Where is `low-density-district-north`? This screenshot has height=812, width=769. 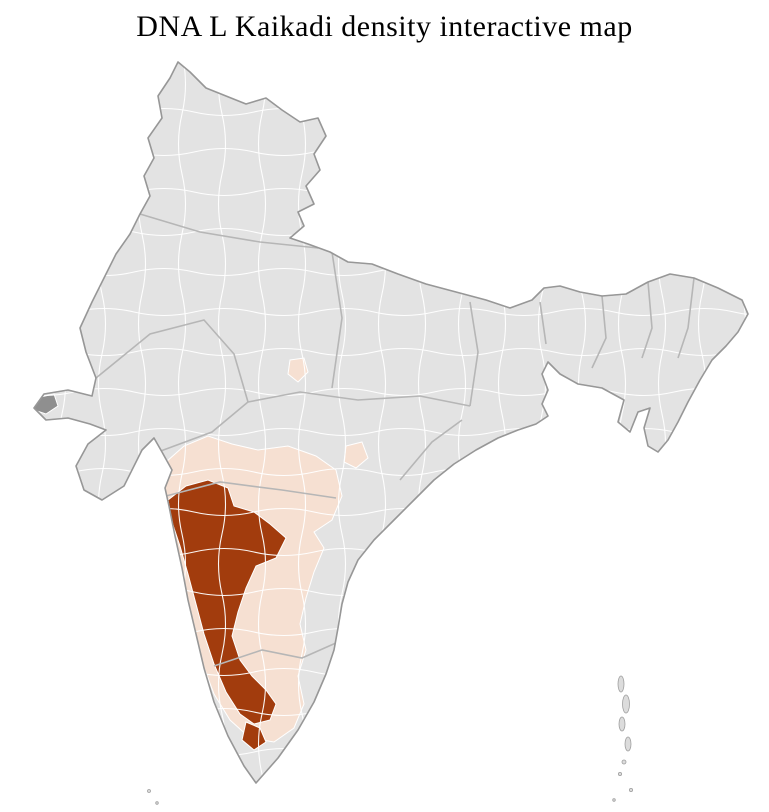 low-density-district-north is located at coordinates (298, 370).